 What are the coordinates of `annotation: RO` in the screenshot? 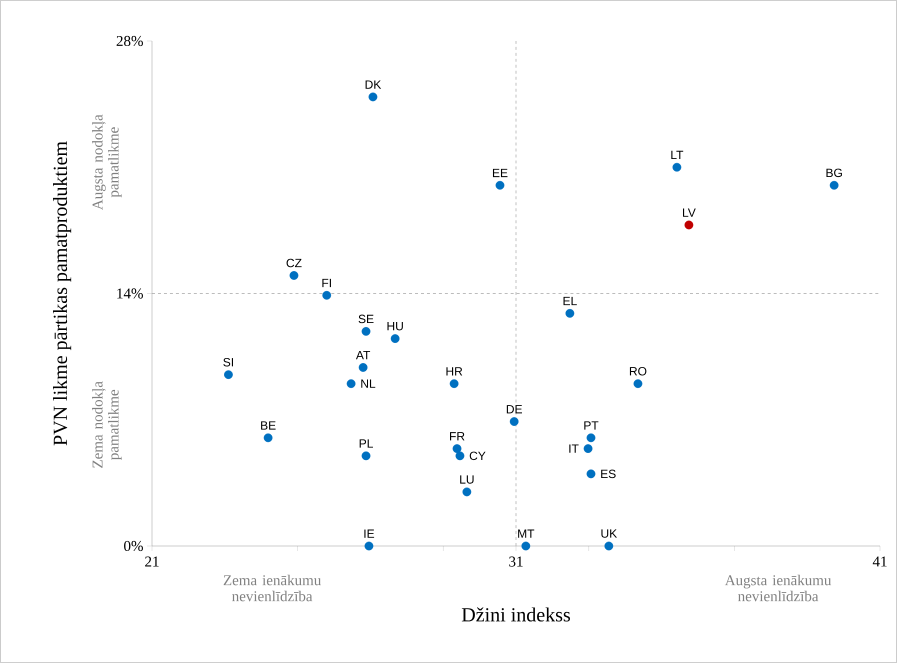 It's located at (638, 371).